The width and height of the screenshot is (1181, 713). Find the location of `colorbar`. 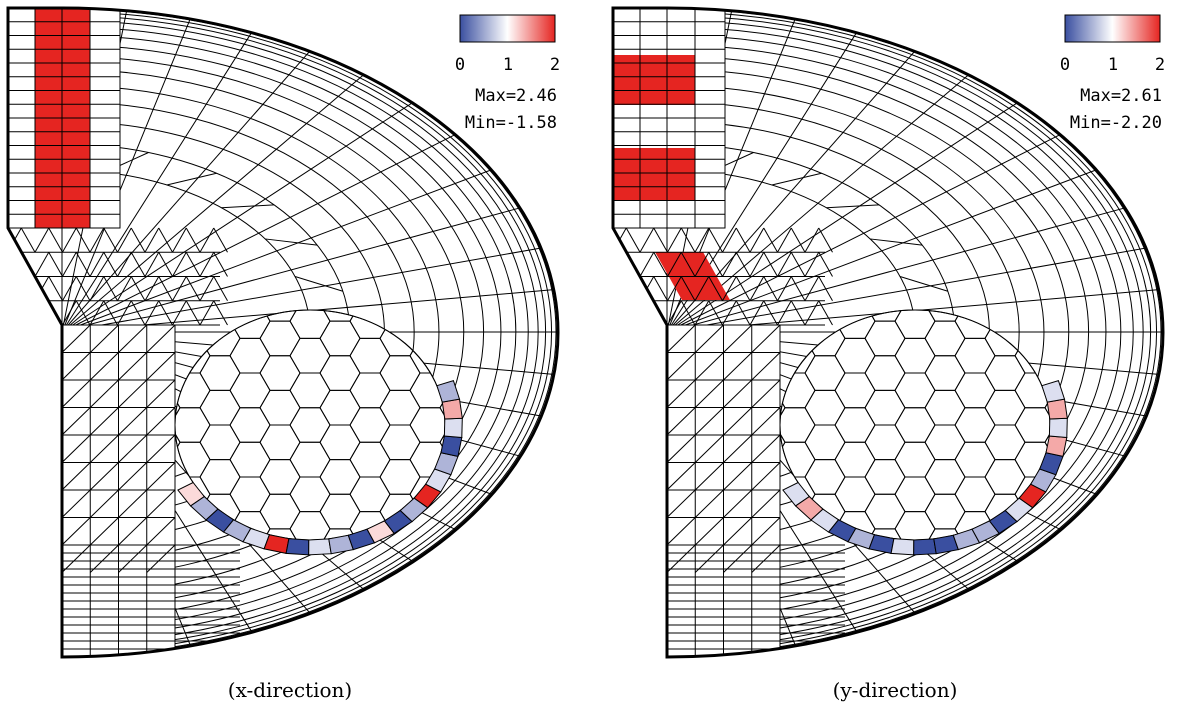

colorbar is located at coordinates (1112, 28).